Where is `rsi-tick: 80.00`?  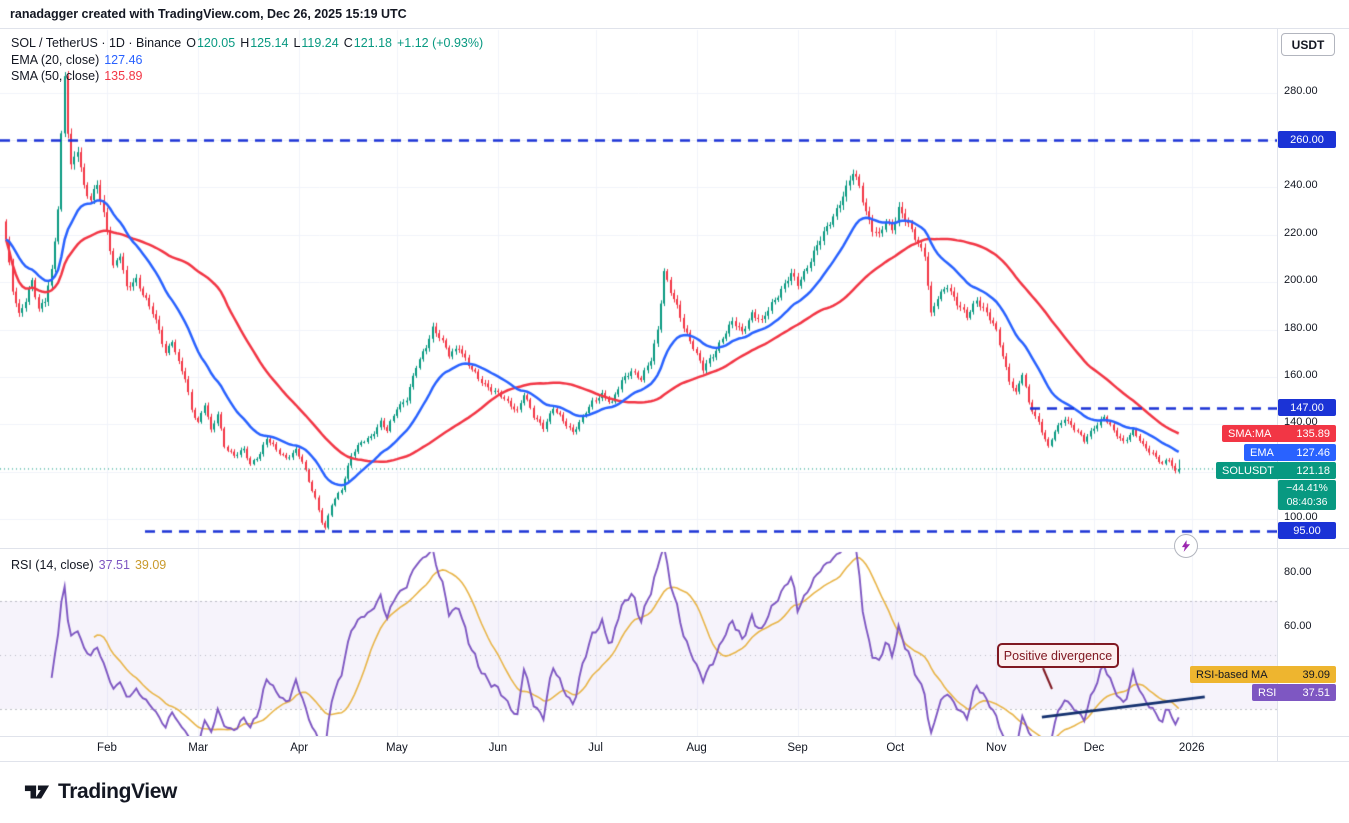
rsi-tick: 80.00 is located at coordinates (1298, 572).